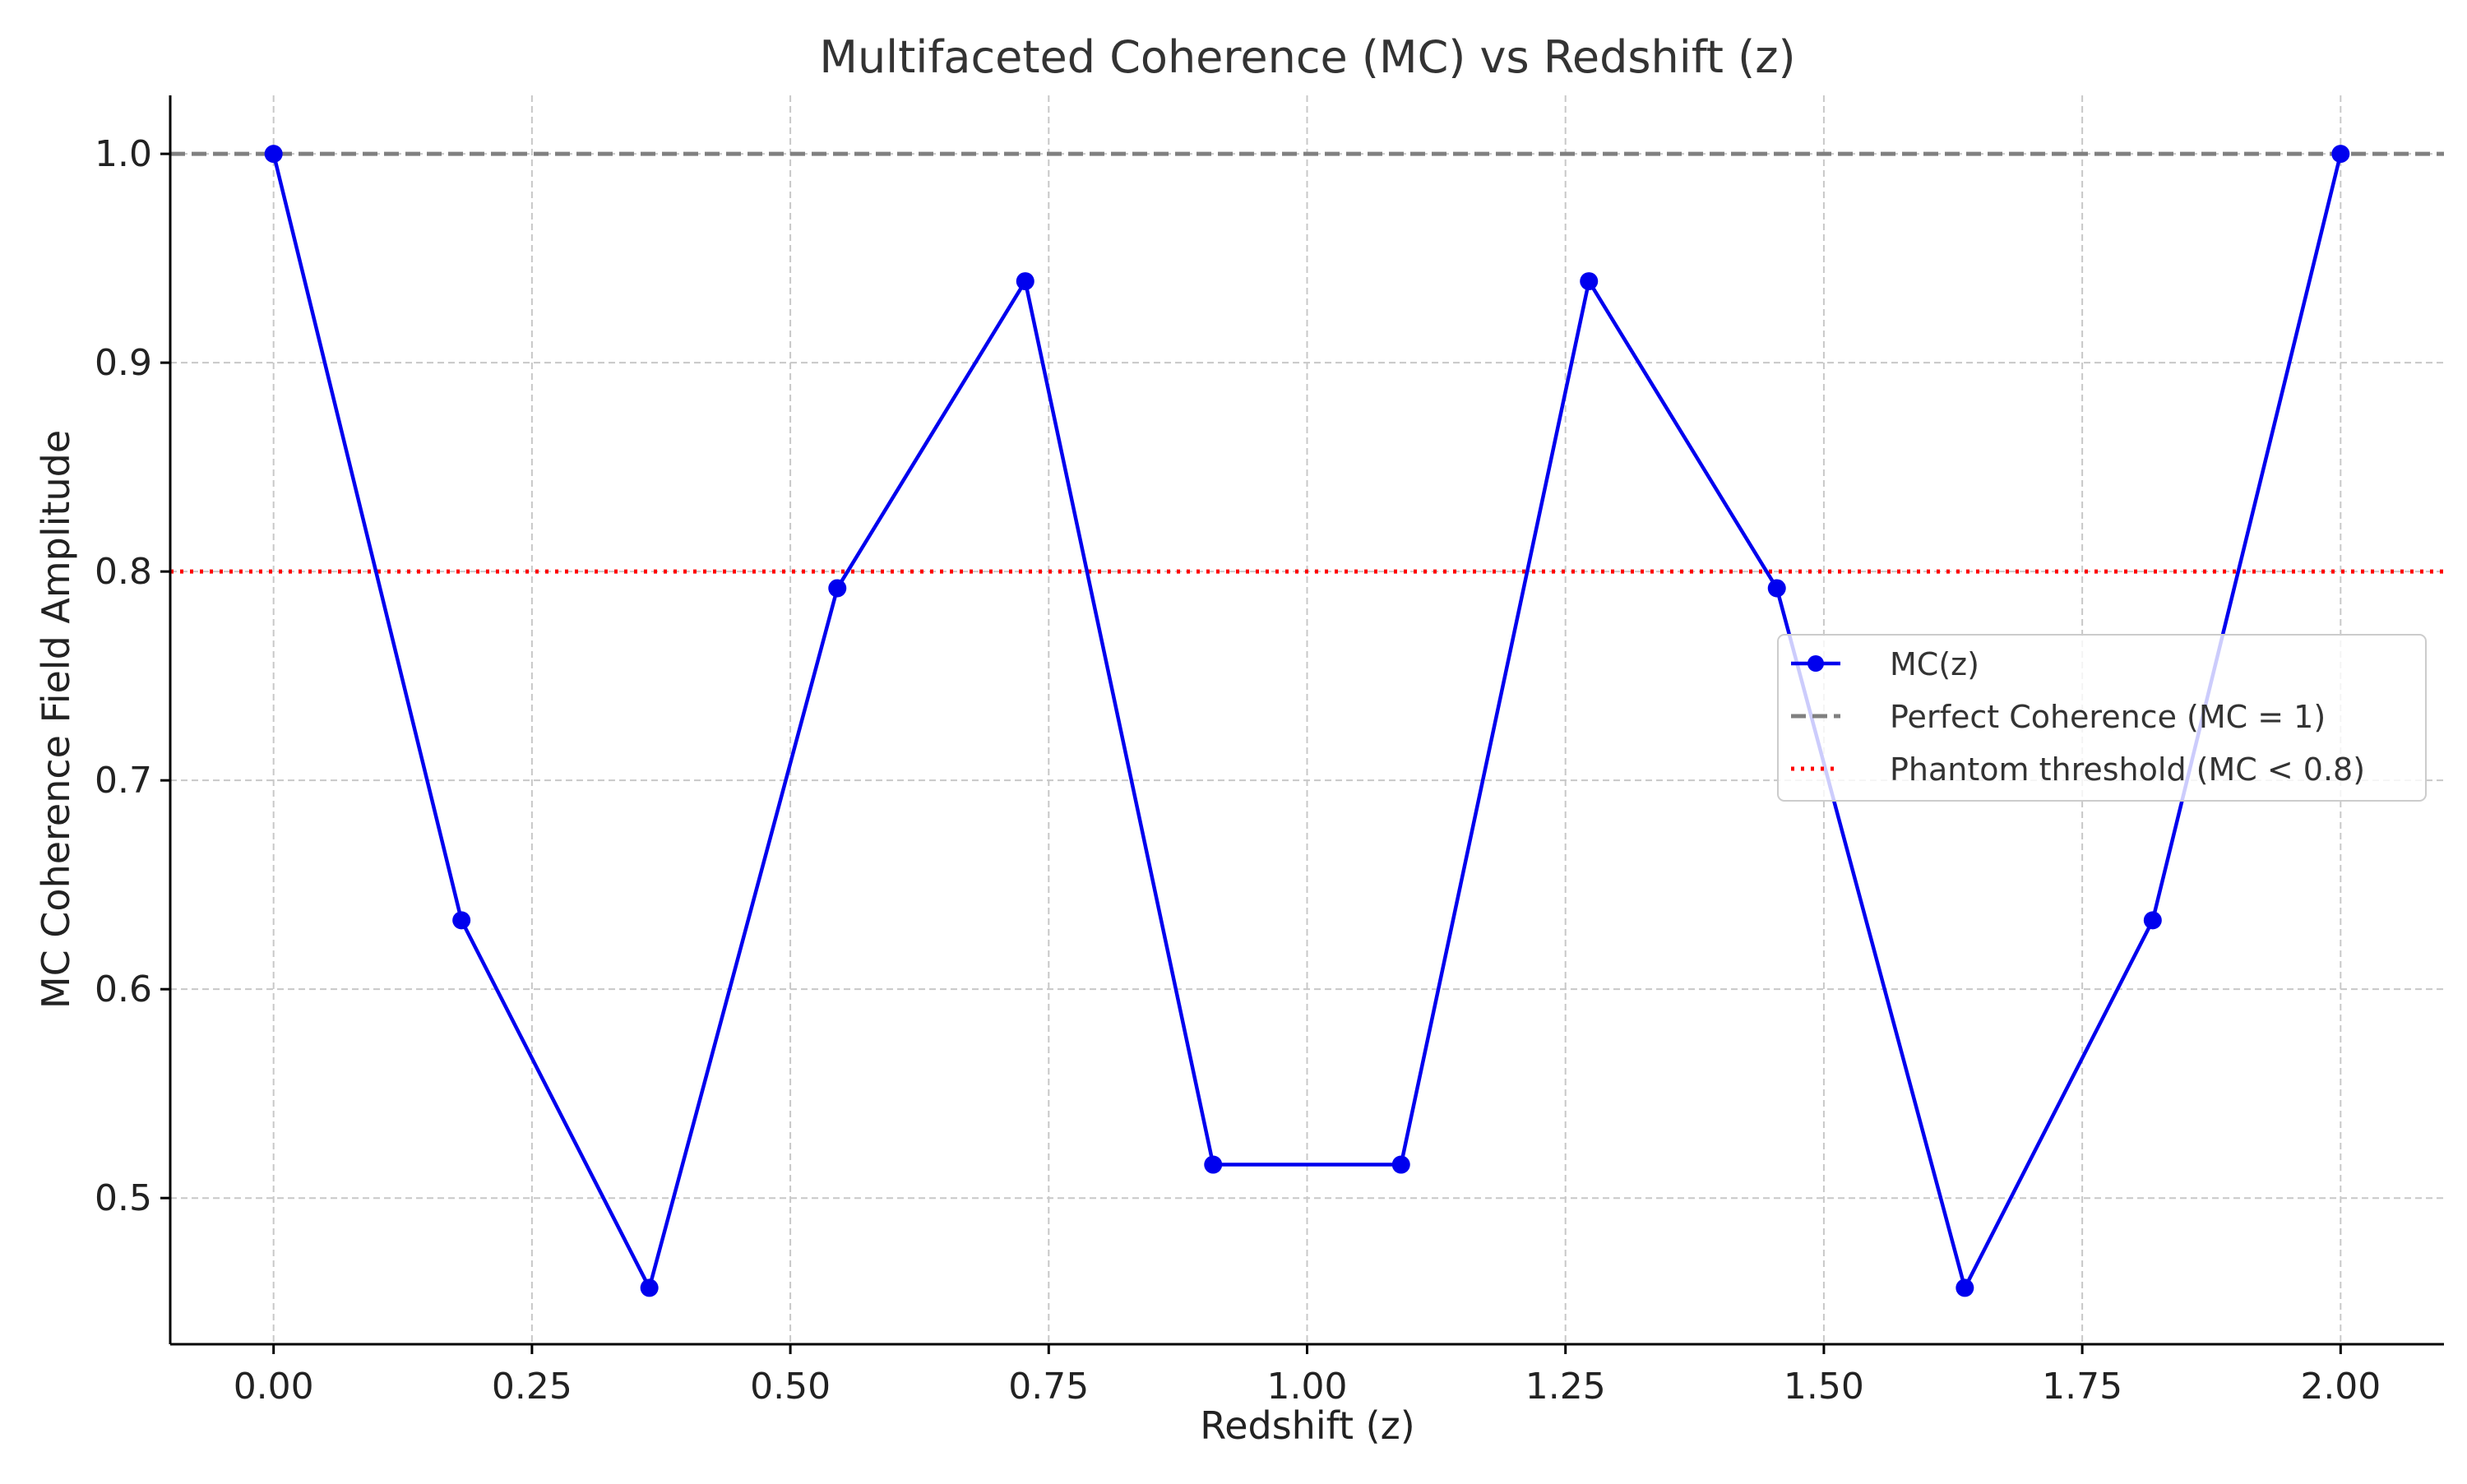 This screenshot has width=2467, height=1484. Describe the element at coordinates (1049, 1387) in the screenshot. I see `x-tick-label: 0.75` at that location.